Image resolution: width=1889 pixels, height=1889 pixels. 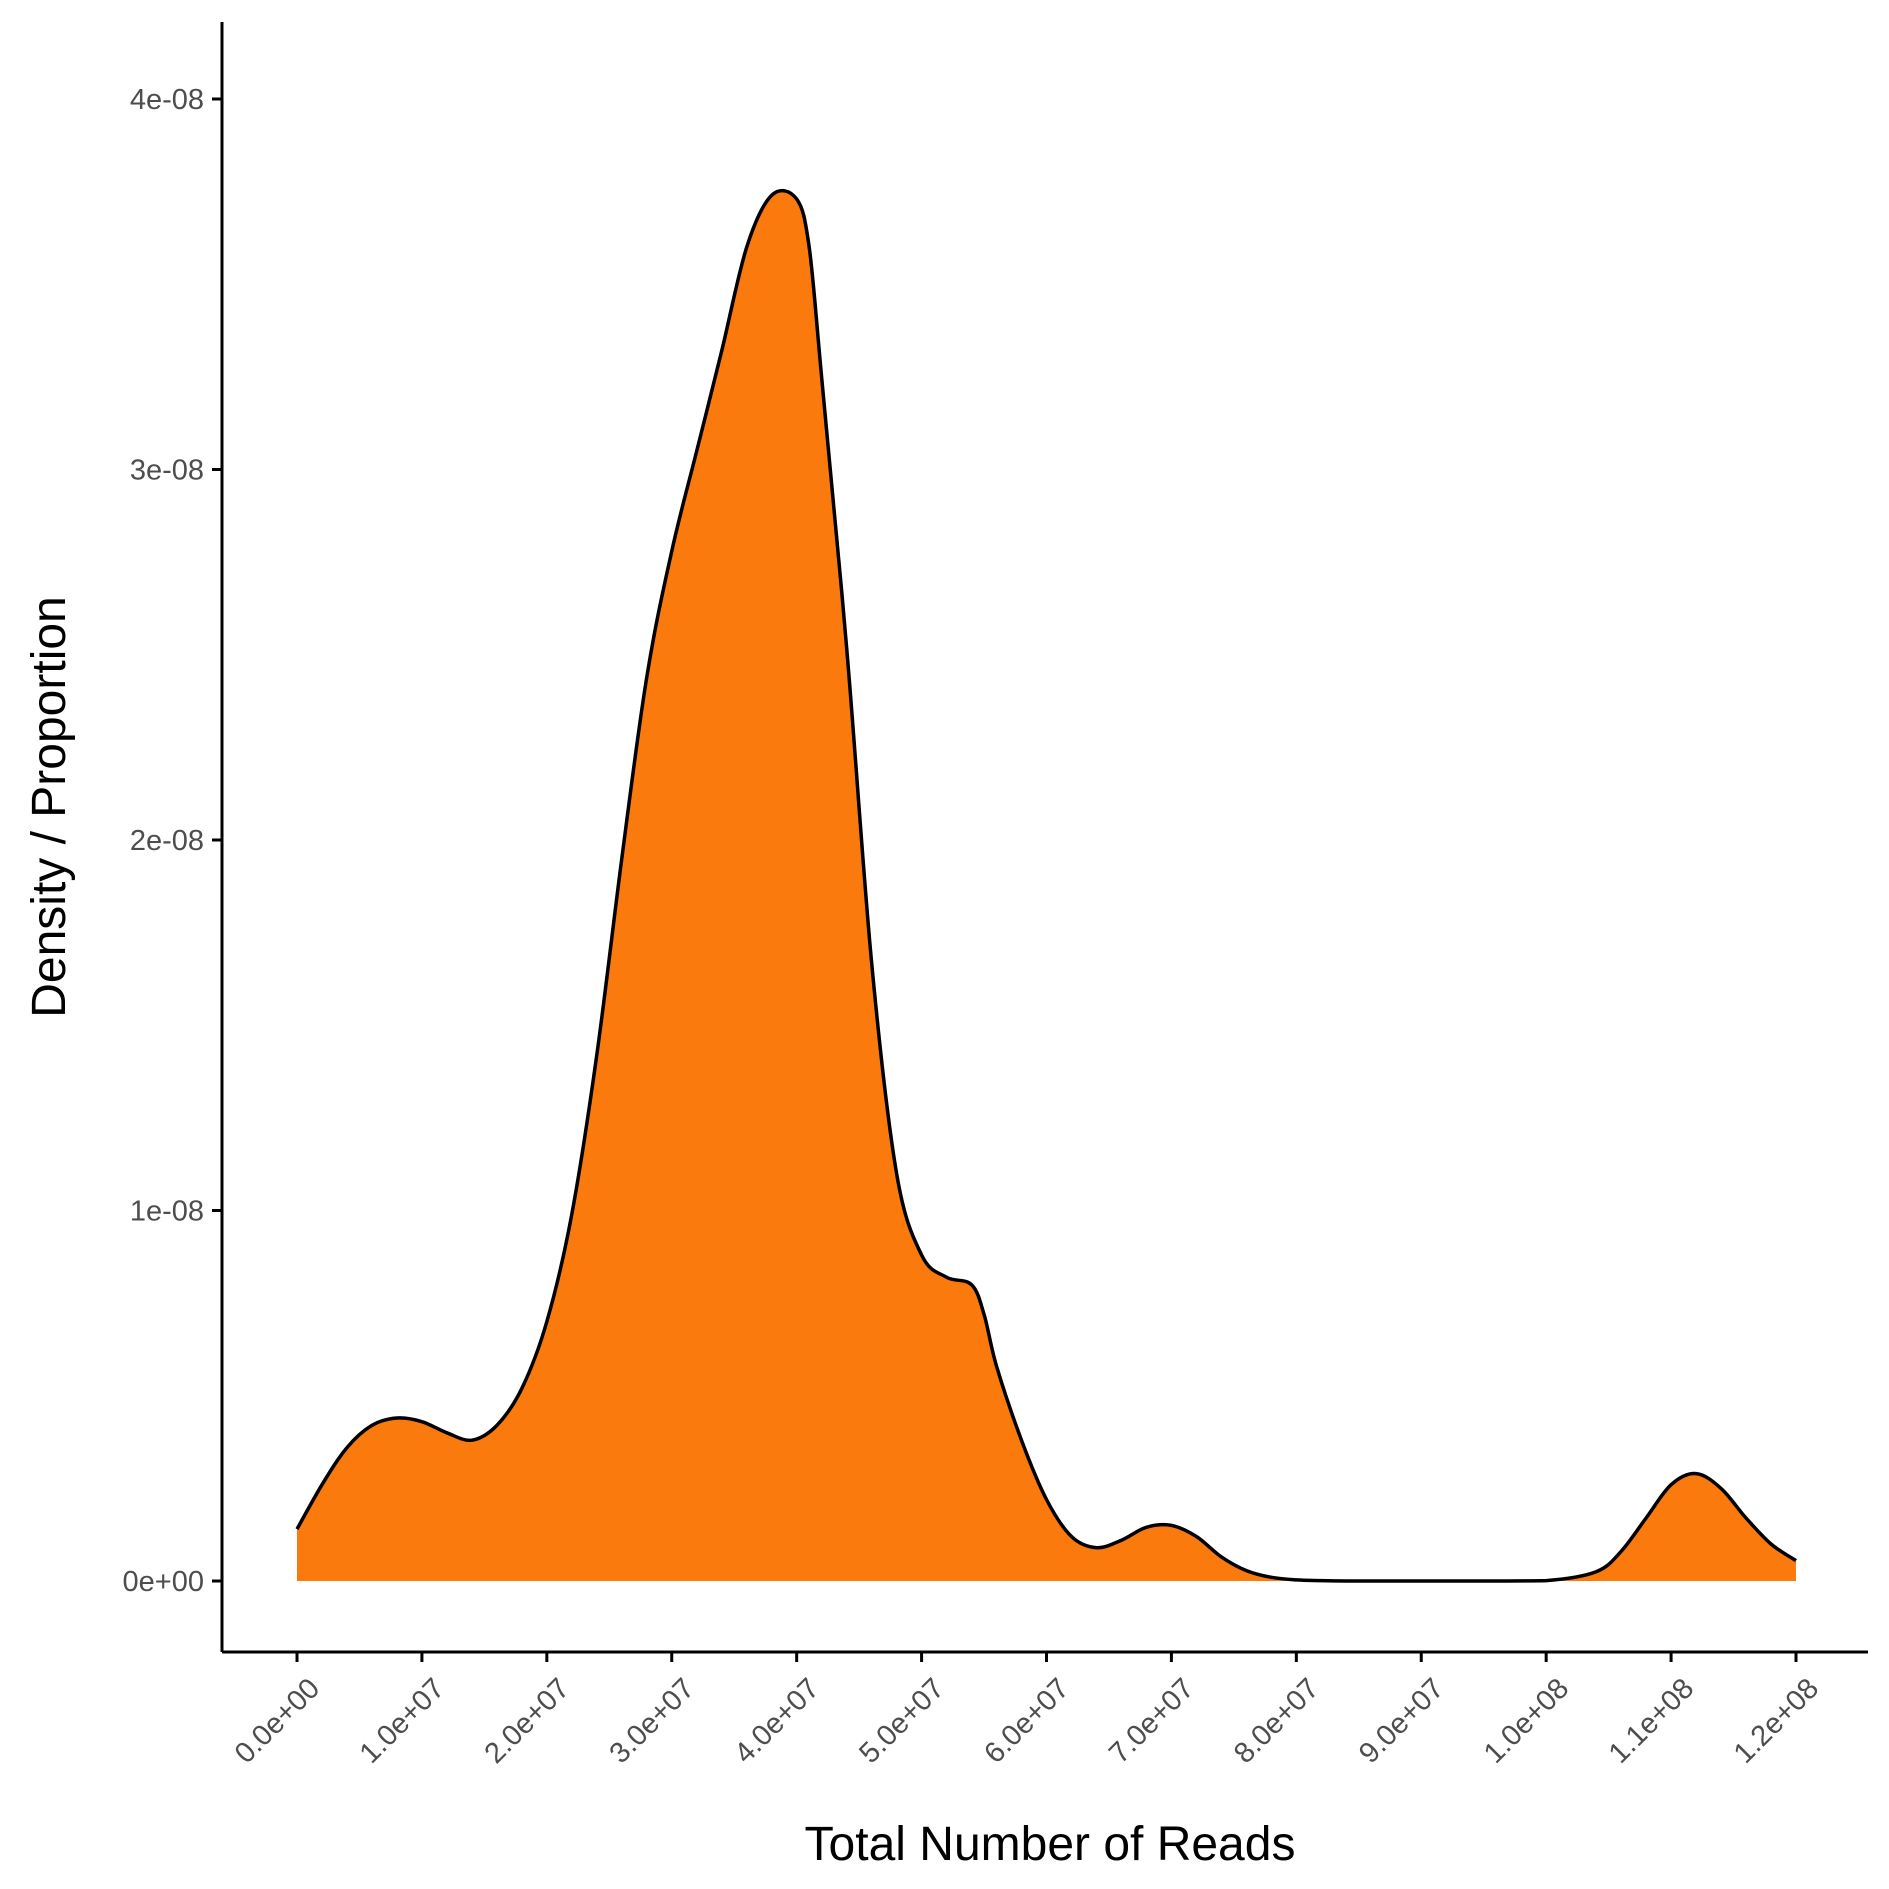 I want to click on y-tick-label: 1e-08, so click(x=167, y=1212).